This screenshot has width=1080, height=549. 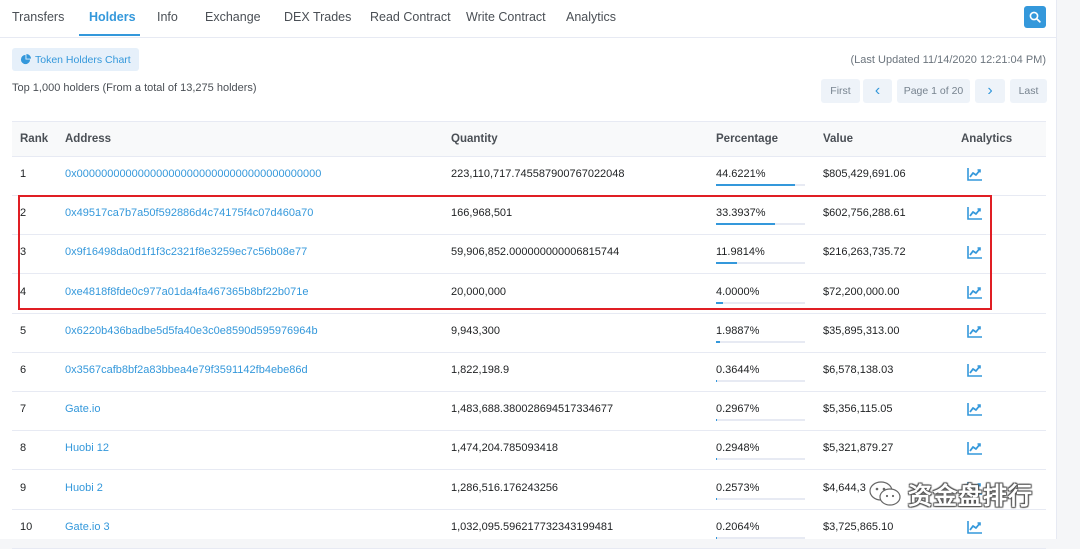 I want to click on rank-cell: 6, so click(x=23, y=370).